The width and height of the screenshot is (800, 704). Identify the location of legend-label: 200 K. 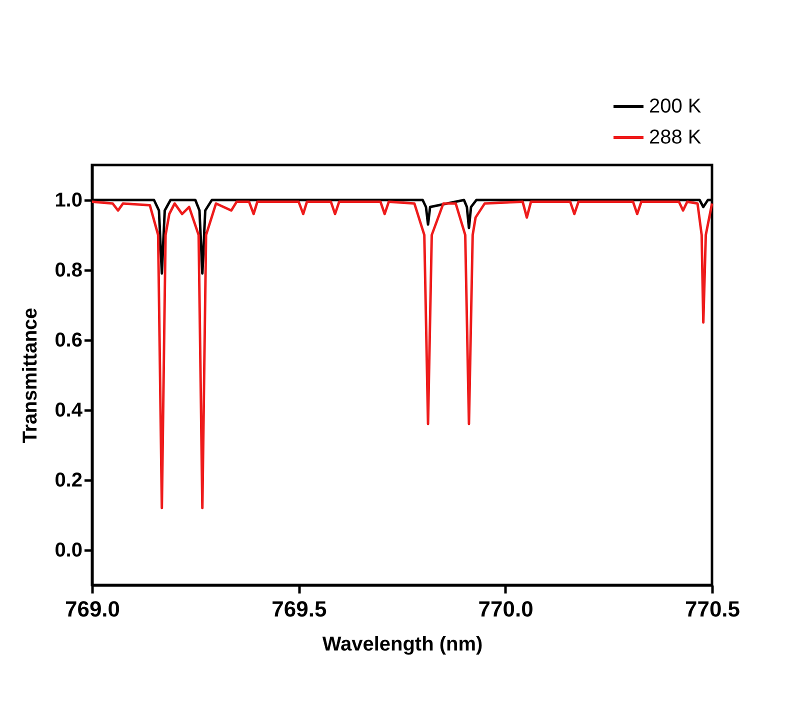
(675, 107).